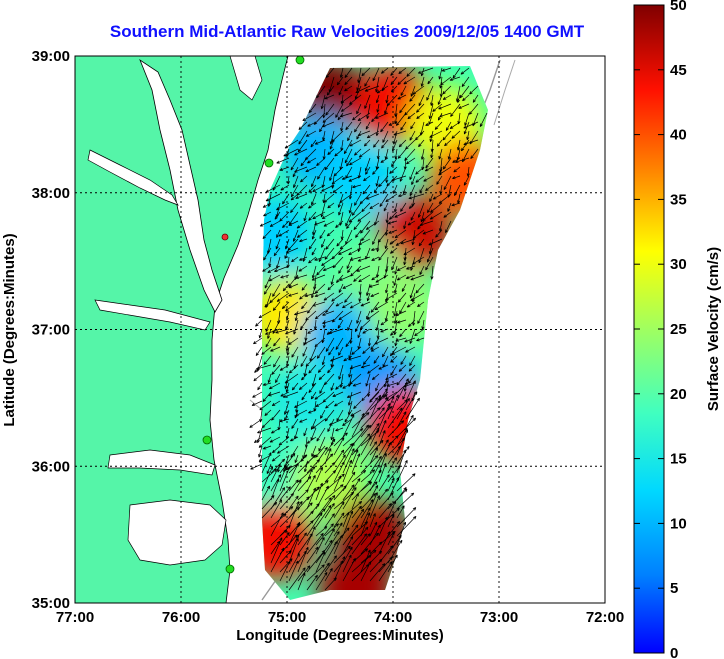 The image size is (724, 659). Describe the element at coordinates (51, 466) in the screenshot. I see `y-tick-label: 36:00` at that location.